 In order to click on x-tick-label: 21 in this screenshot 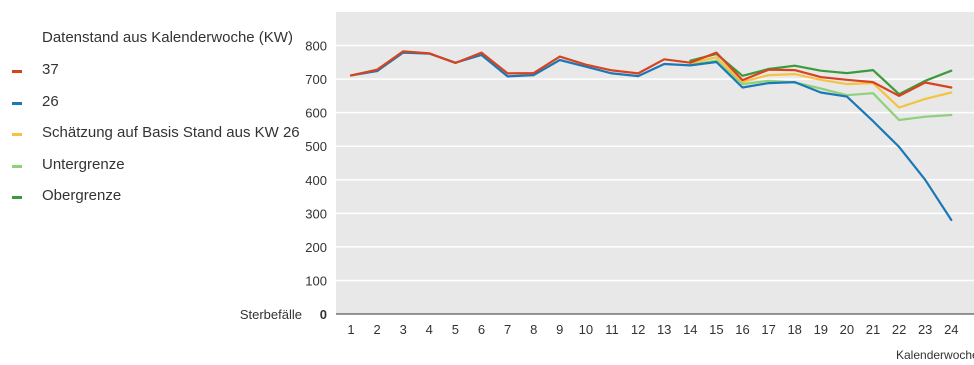, I will do `click(873, 329)`.